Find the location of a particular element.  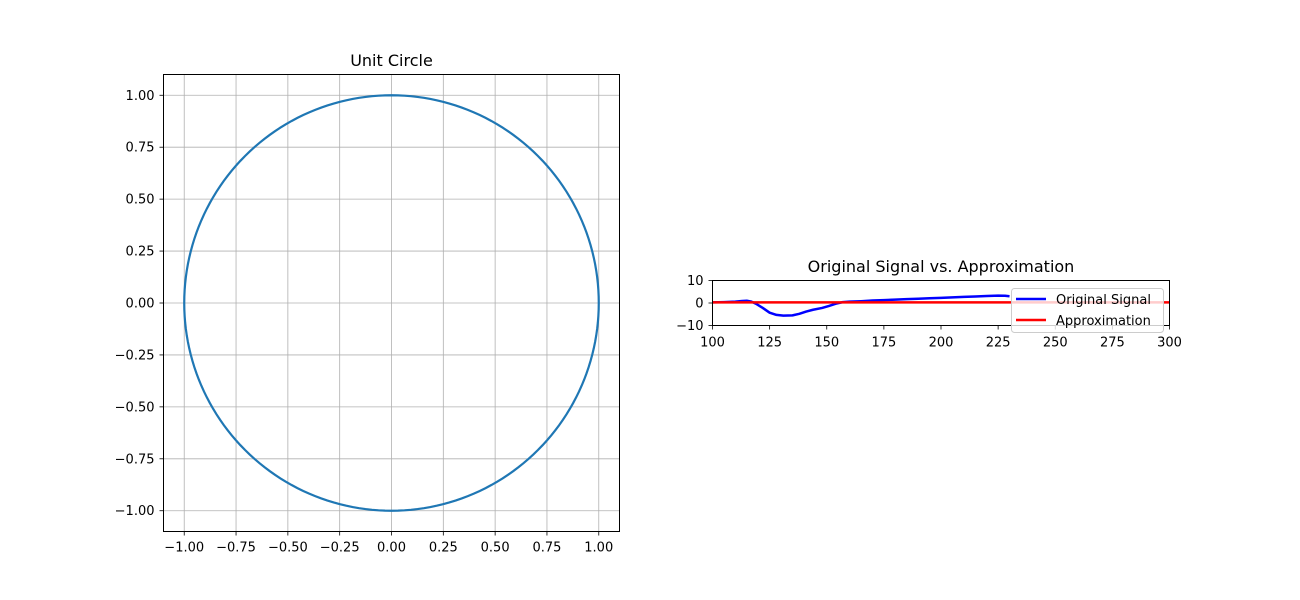

x-tick-label: 125 is located at coordinates (769, 343).